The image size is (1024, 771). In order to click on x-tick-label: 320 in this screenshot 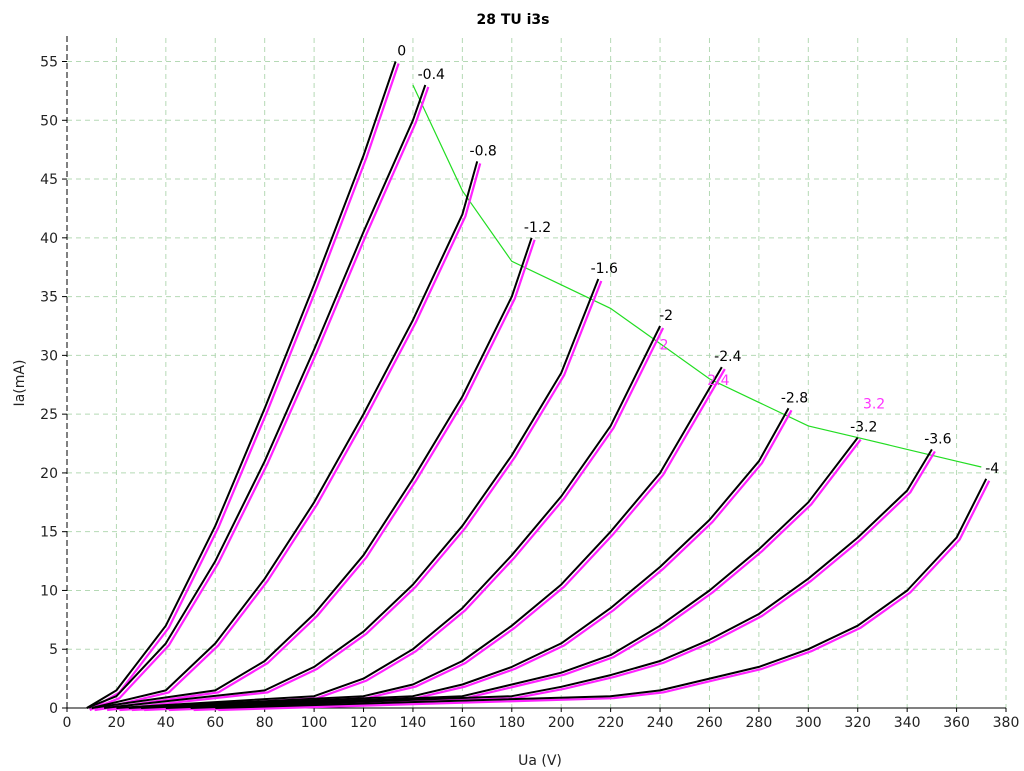, I will do `click(857, 723)`.